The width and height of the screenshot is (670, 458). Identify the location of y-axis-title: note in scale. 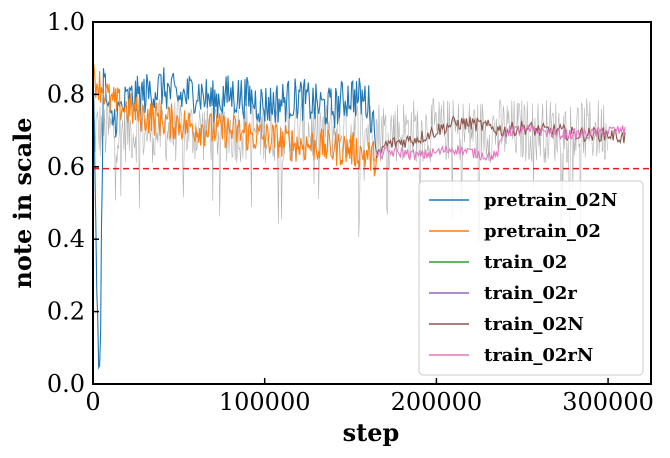
(22, 202).